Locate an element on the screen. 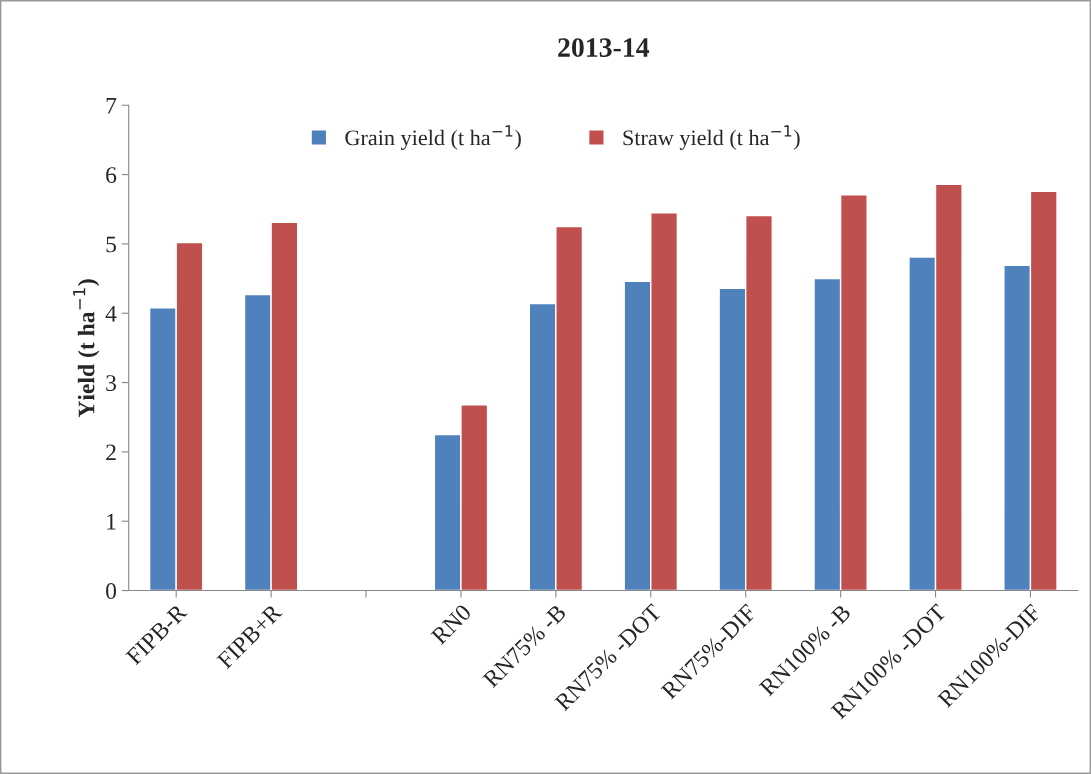 The width and height of the screenshot is (1091, 774). y-tick-label: 1 is located at coordinates (111, 521).